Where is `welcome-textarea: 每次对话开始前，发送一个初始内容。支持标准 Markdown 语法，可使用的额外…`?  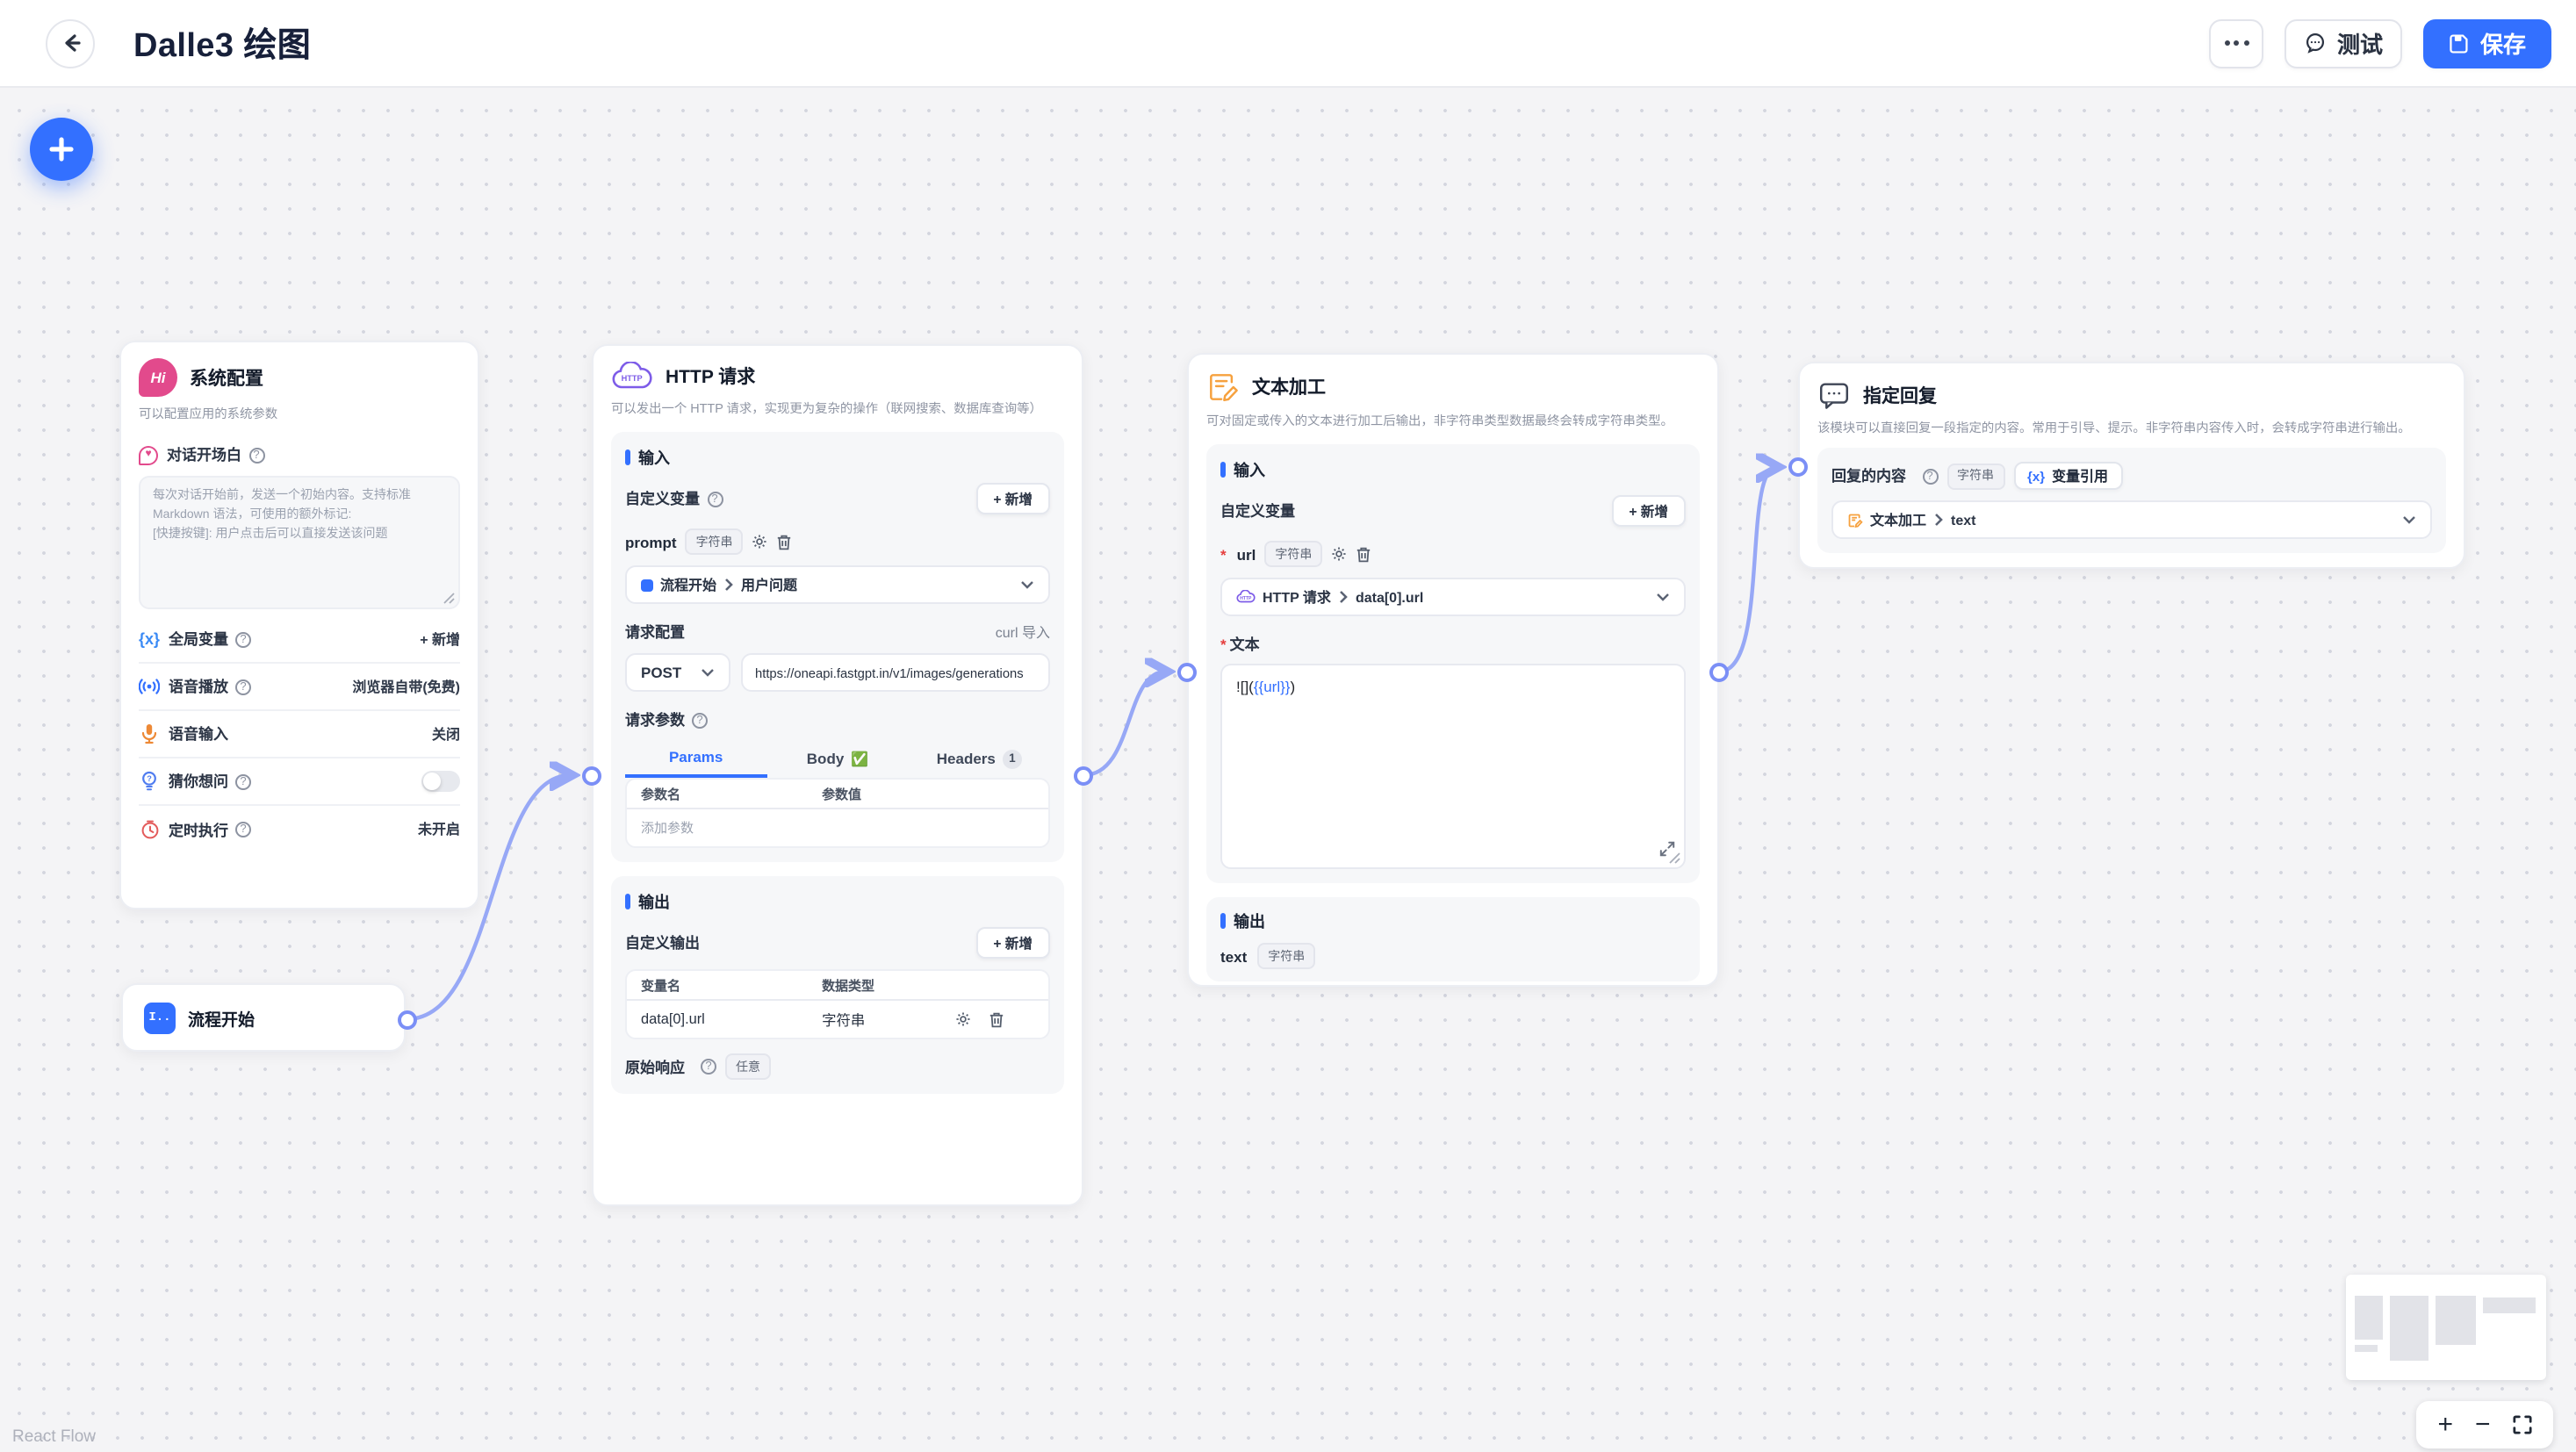
welcome-textarea: 每次对话开始前，发送一个初始内容。支持标准 Markdown 语法，可使用的额外… is located at coordinates (299, 542).